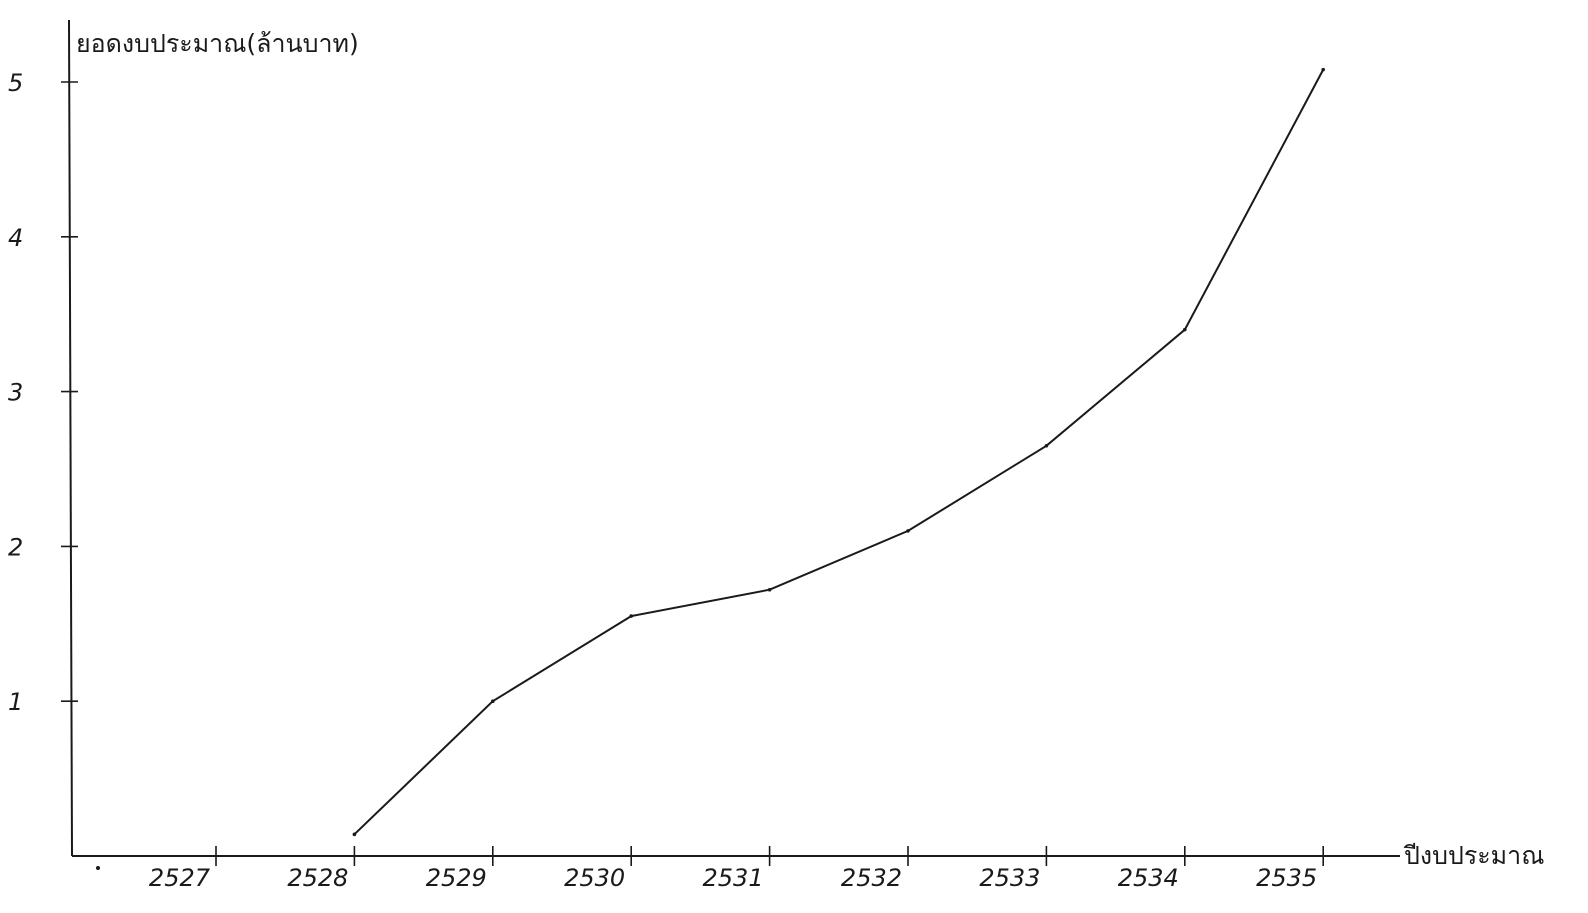 This screenshot has width=1588, height=913. What do you see at coordinates (1286, 878) in the screenshot?
I see `x-tick-label: 2535` at bounding box center [1286, 878].